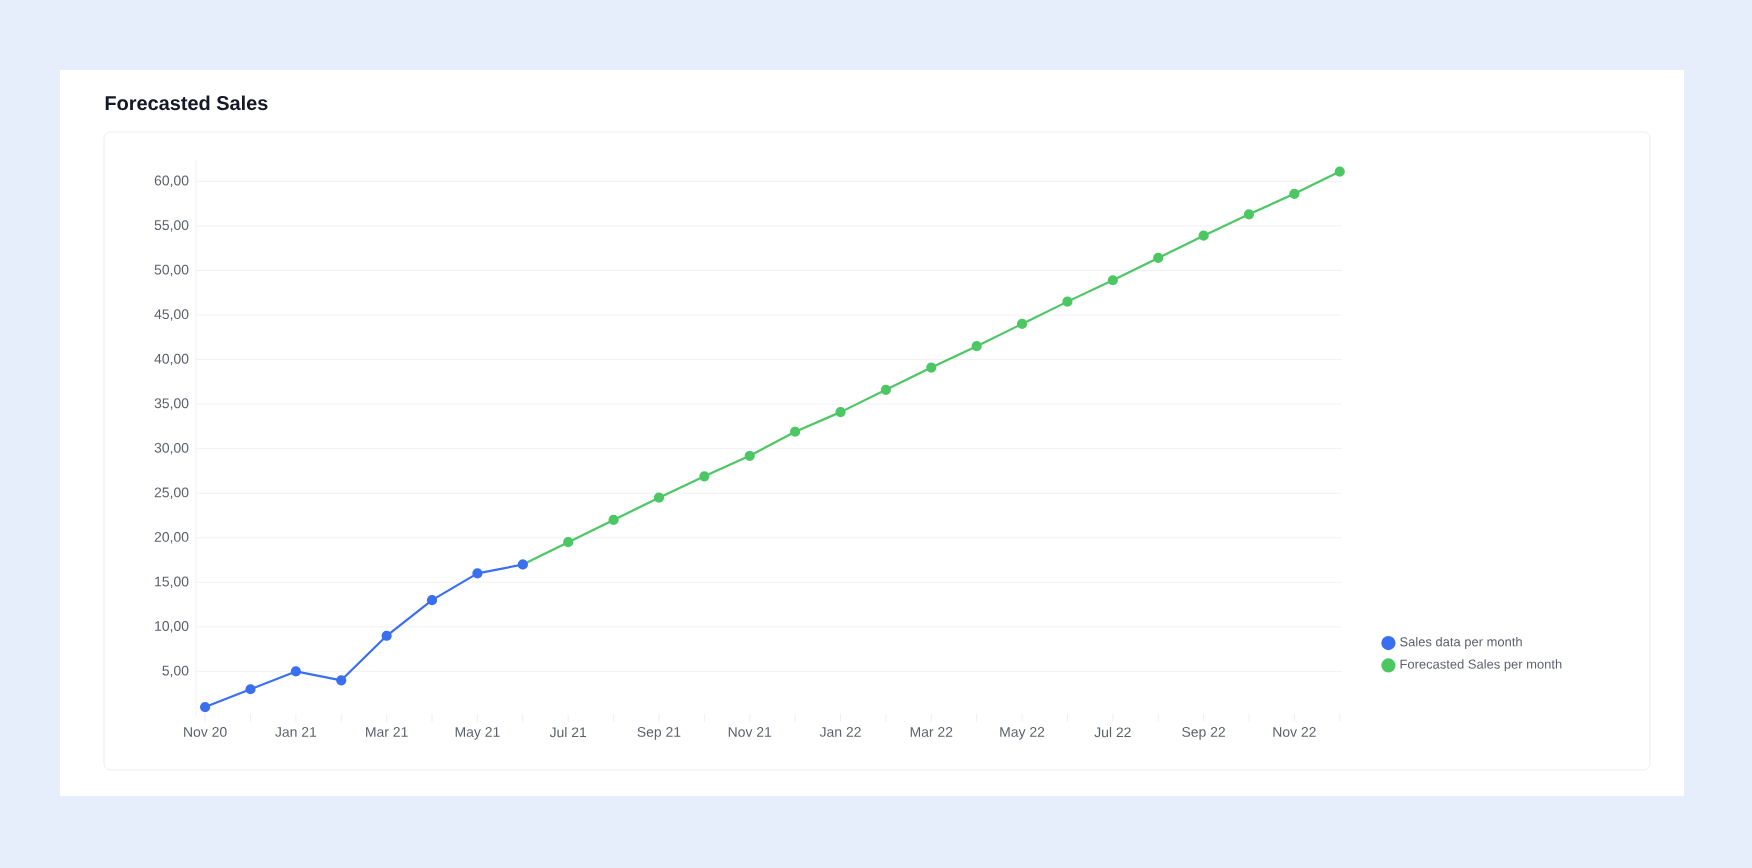  Describe the element at coordinates (186, 103) in the screenshot. I see `chart-title: Forecasted Sales` at that location.